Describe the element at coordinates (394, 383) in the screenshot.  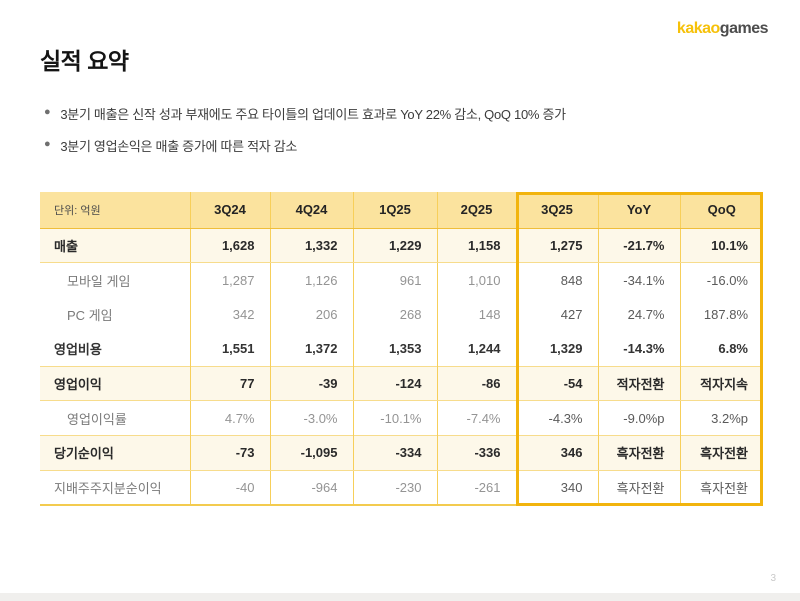
I see `cell: -124` at that location.